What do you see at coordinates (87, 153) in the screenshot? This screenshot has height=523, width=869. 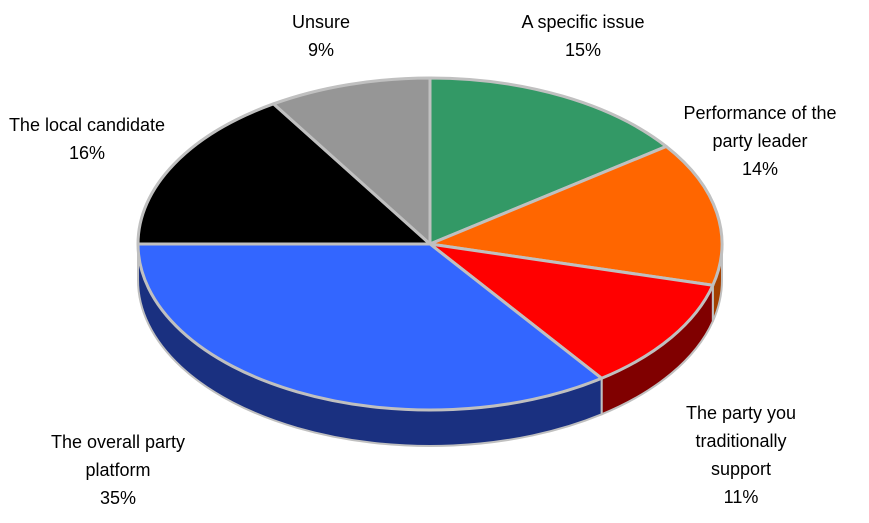 I see `slice-value-the-local-candidate: 16%` at bounding box center [87, 153].